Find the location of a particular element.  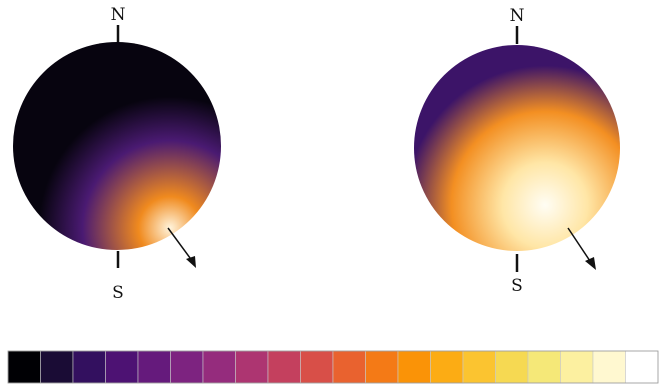

color-bar-frame is located at coordinates (333, 367).